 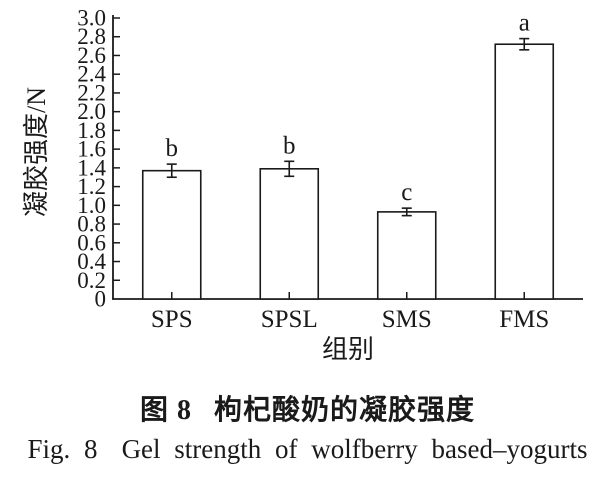 I want to click on x-tick-label-SPSL: SPSL, so click(x=289, y=319).